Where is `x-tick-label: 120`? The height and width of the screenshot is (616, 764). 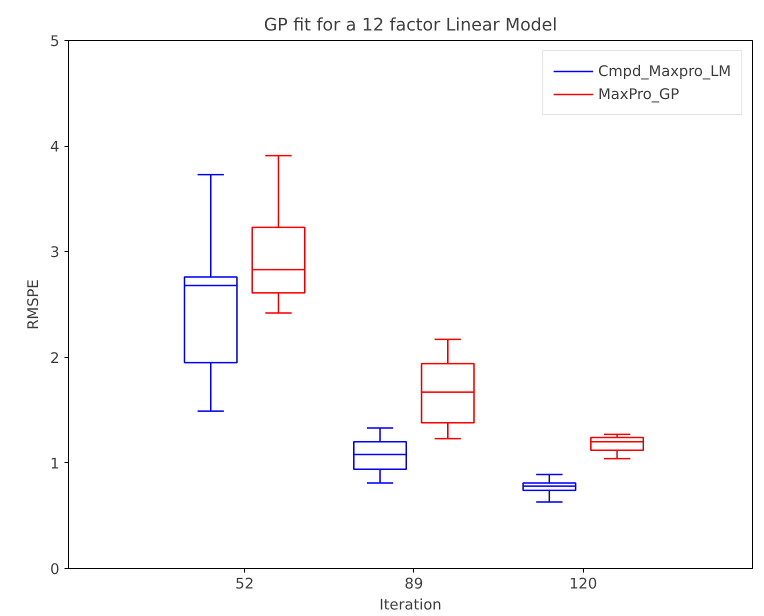 x-tick-label: 120 is located at coordinates (583, 584).